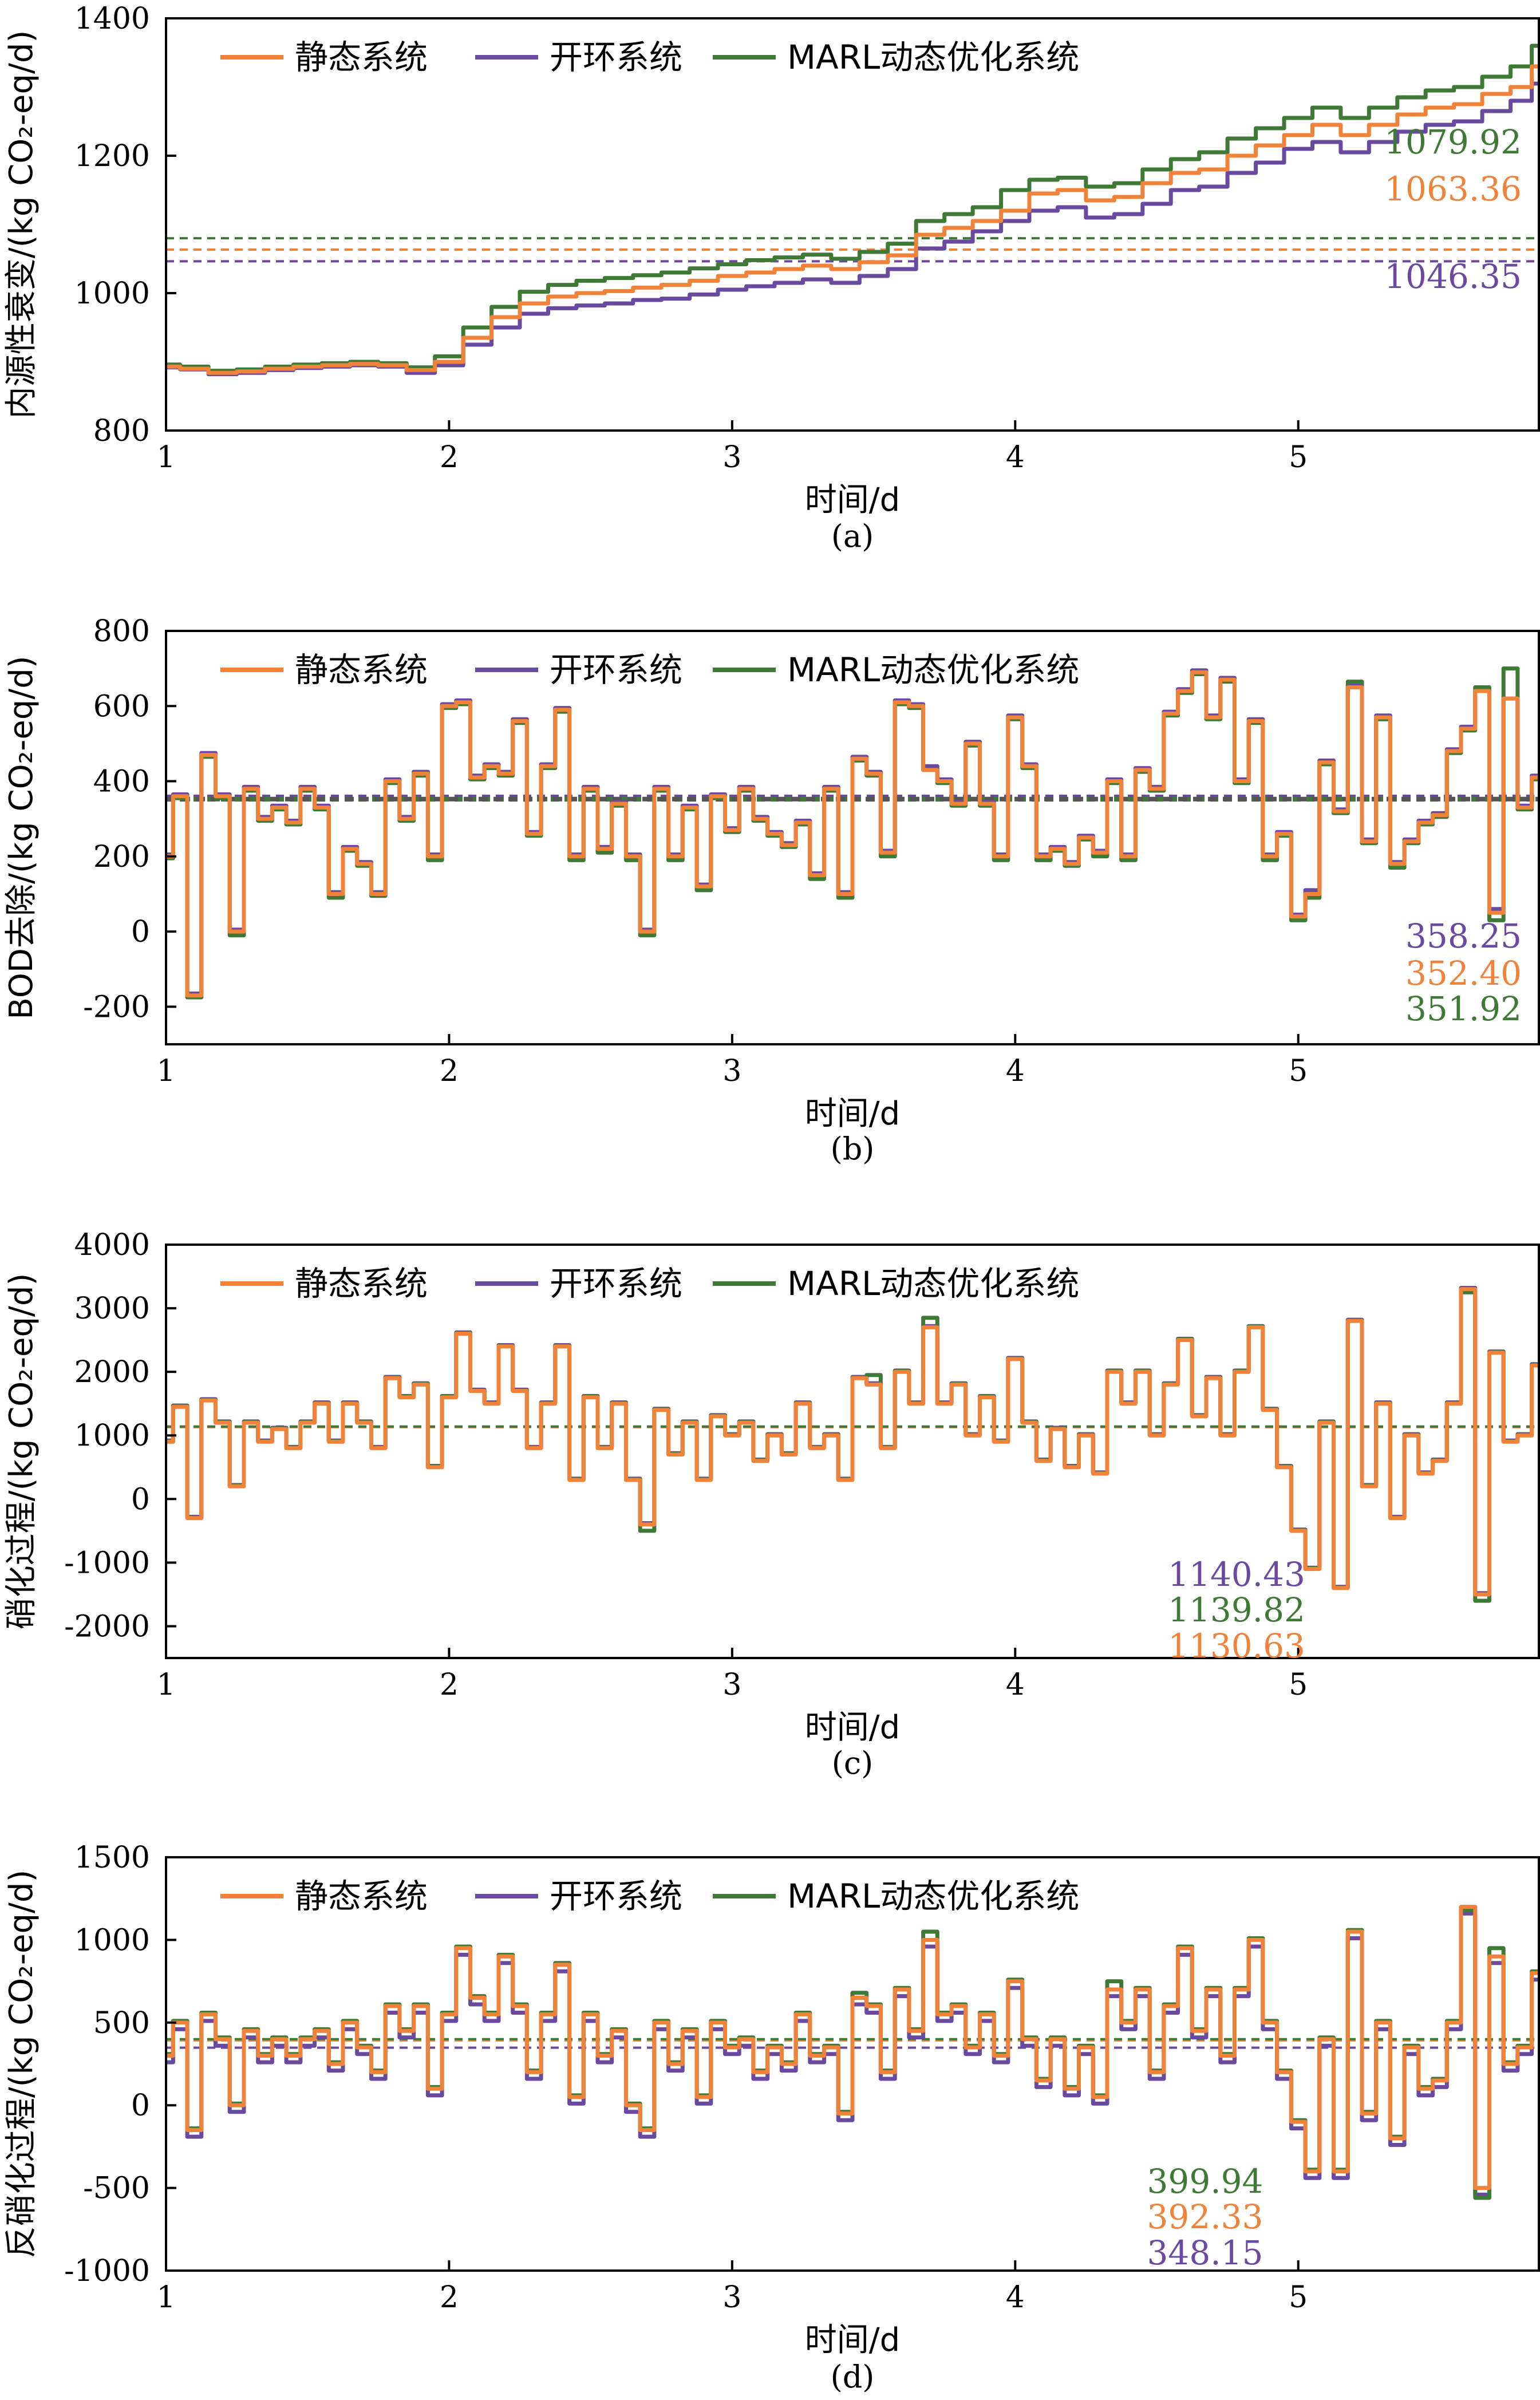 The image size is (1540, 2400). What do you see at coordinates (1205, 2216) in the screenshot?
I see `mean-value-label: 392.33` at bounding box center [1205, 2216].